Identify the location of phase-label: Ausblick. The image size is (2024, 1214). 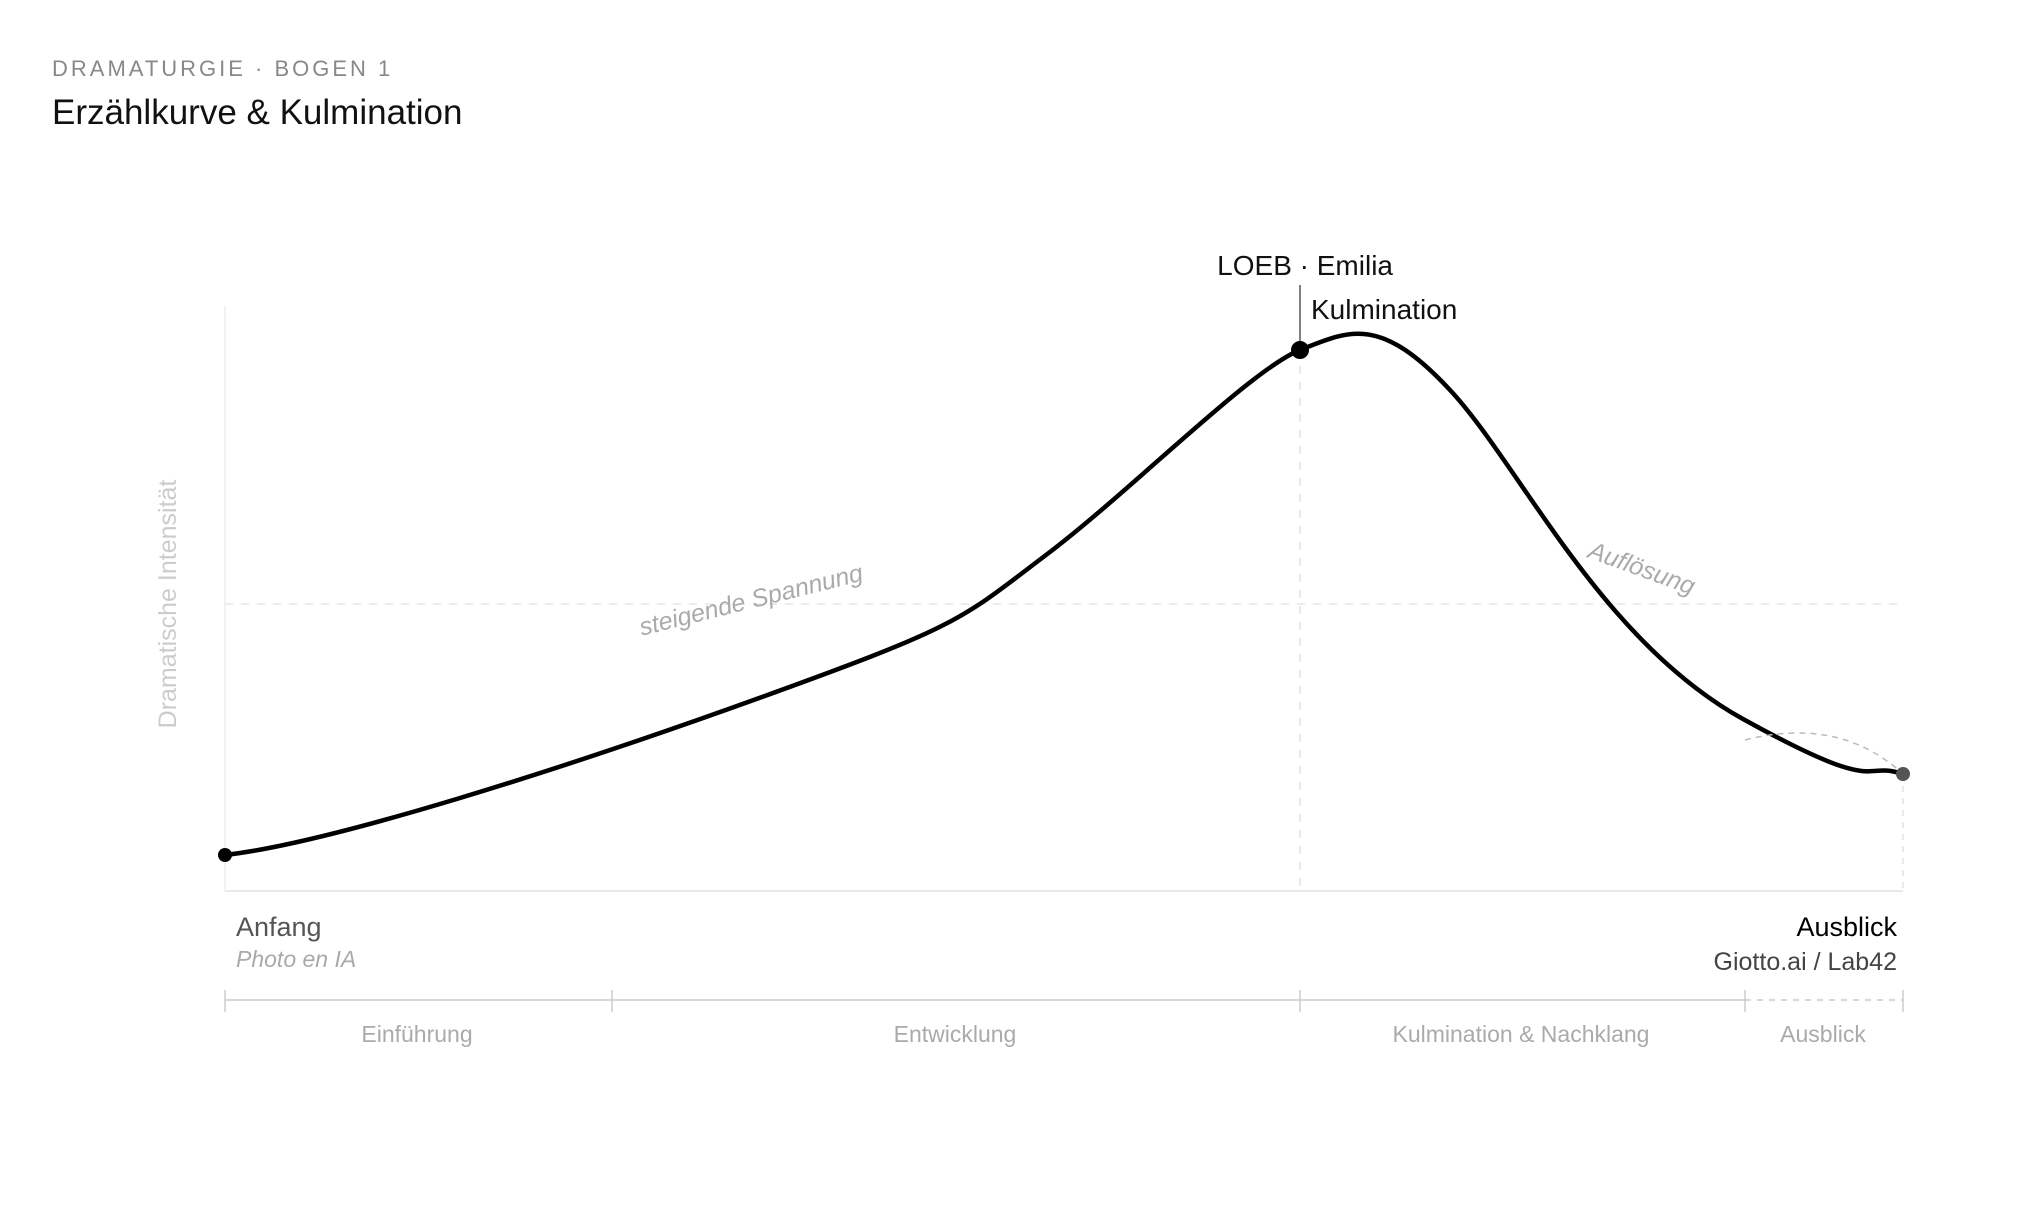
(1823, 1034).